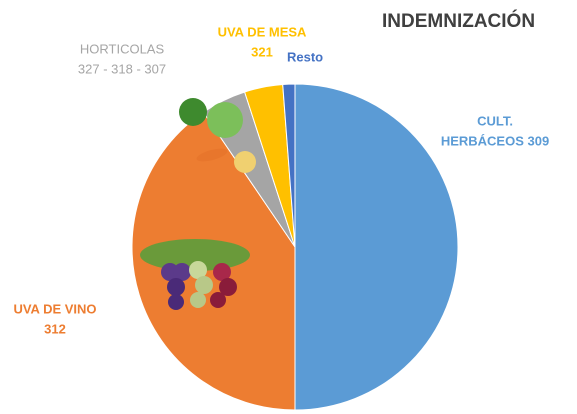  Describe the element at coordinates (495, 140) in the screenshot. I see `slice-label: HERBÁCEOS 309` at that location.